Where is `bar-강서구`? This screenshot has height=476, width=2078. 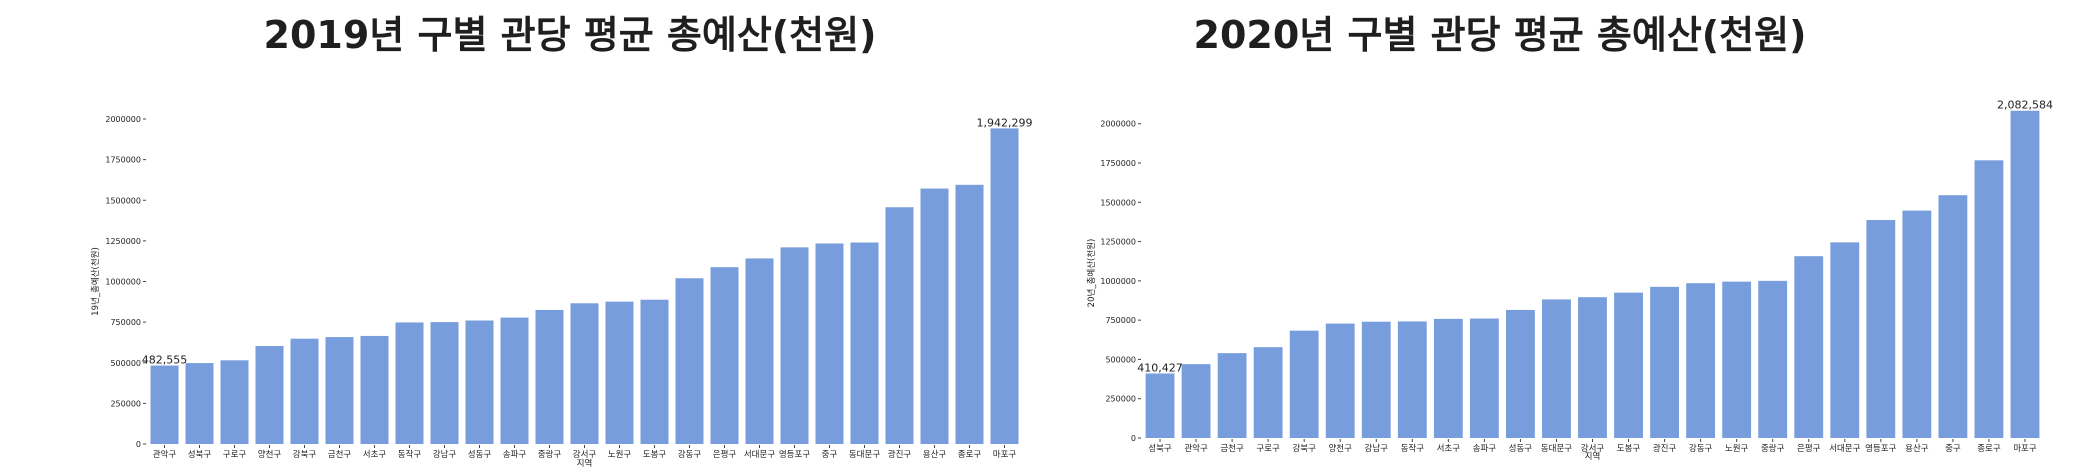 bar-강서구 is located at coordinates (584, 373).